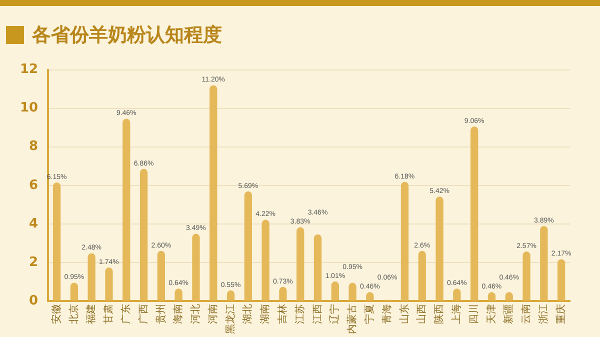  I want to click on x-tick-label: 山东, so click(404, 314).